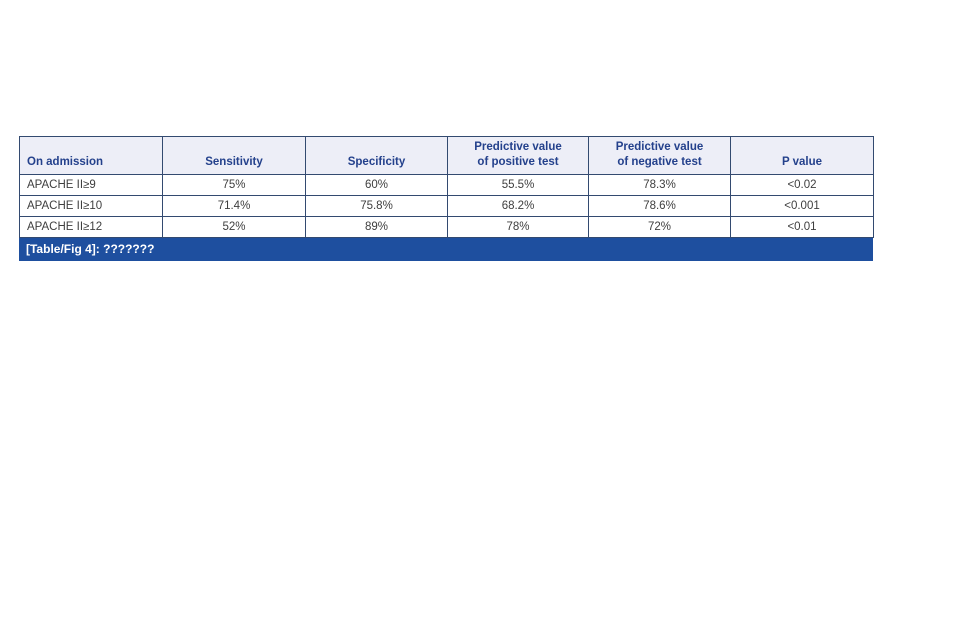 Image resolution: width=962 pixels, height=643 pixels. What do you see at coordinates (659, 227) in the screenshot?
I see `cell-npv: 72%` at bounding box center [659, 227].